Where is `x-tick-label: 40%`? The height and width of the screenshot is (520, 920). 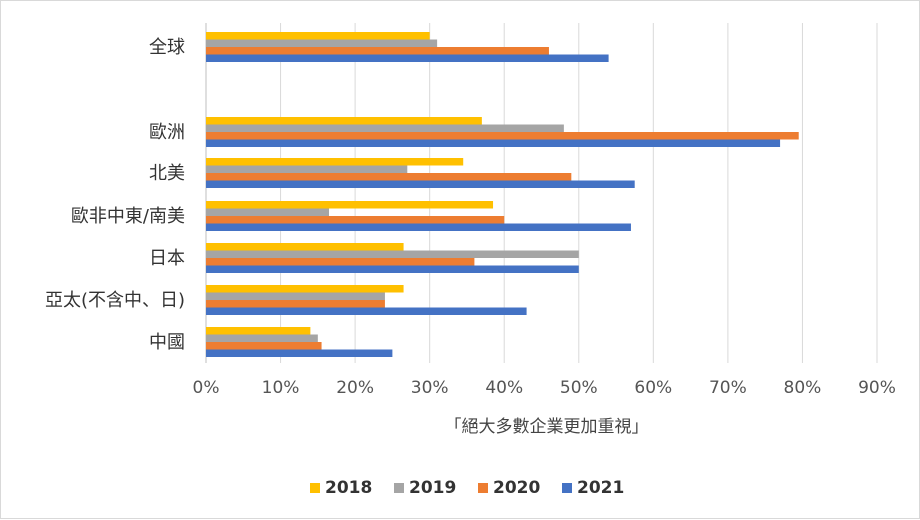
x-tick-label: 40% is located at coordinates (504, 388).